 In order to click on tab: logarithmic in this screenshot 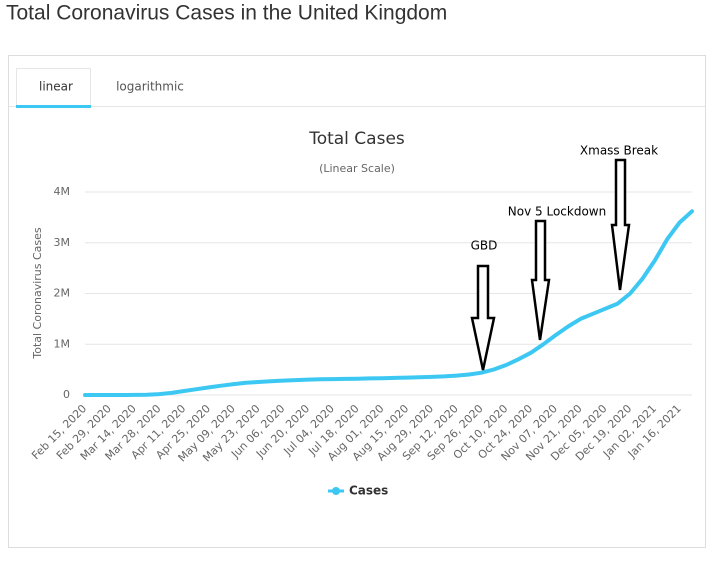, I will do `click(150, 87)`.